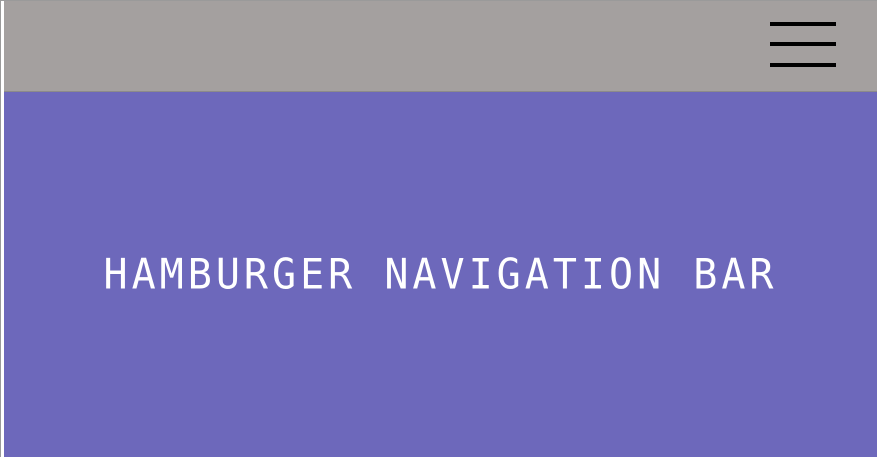 Image resolution: width=877 pixels, height=457 pixels. I want to click on hamburger-bar-top, so click(803, 24).